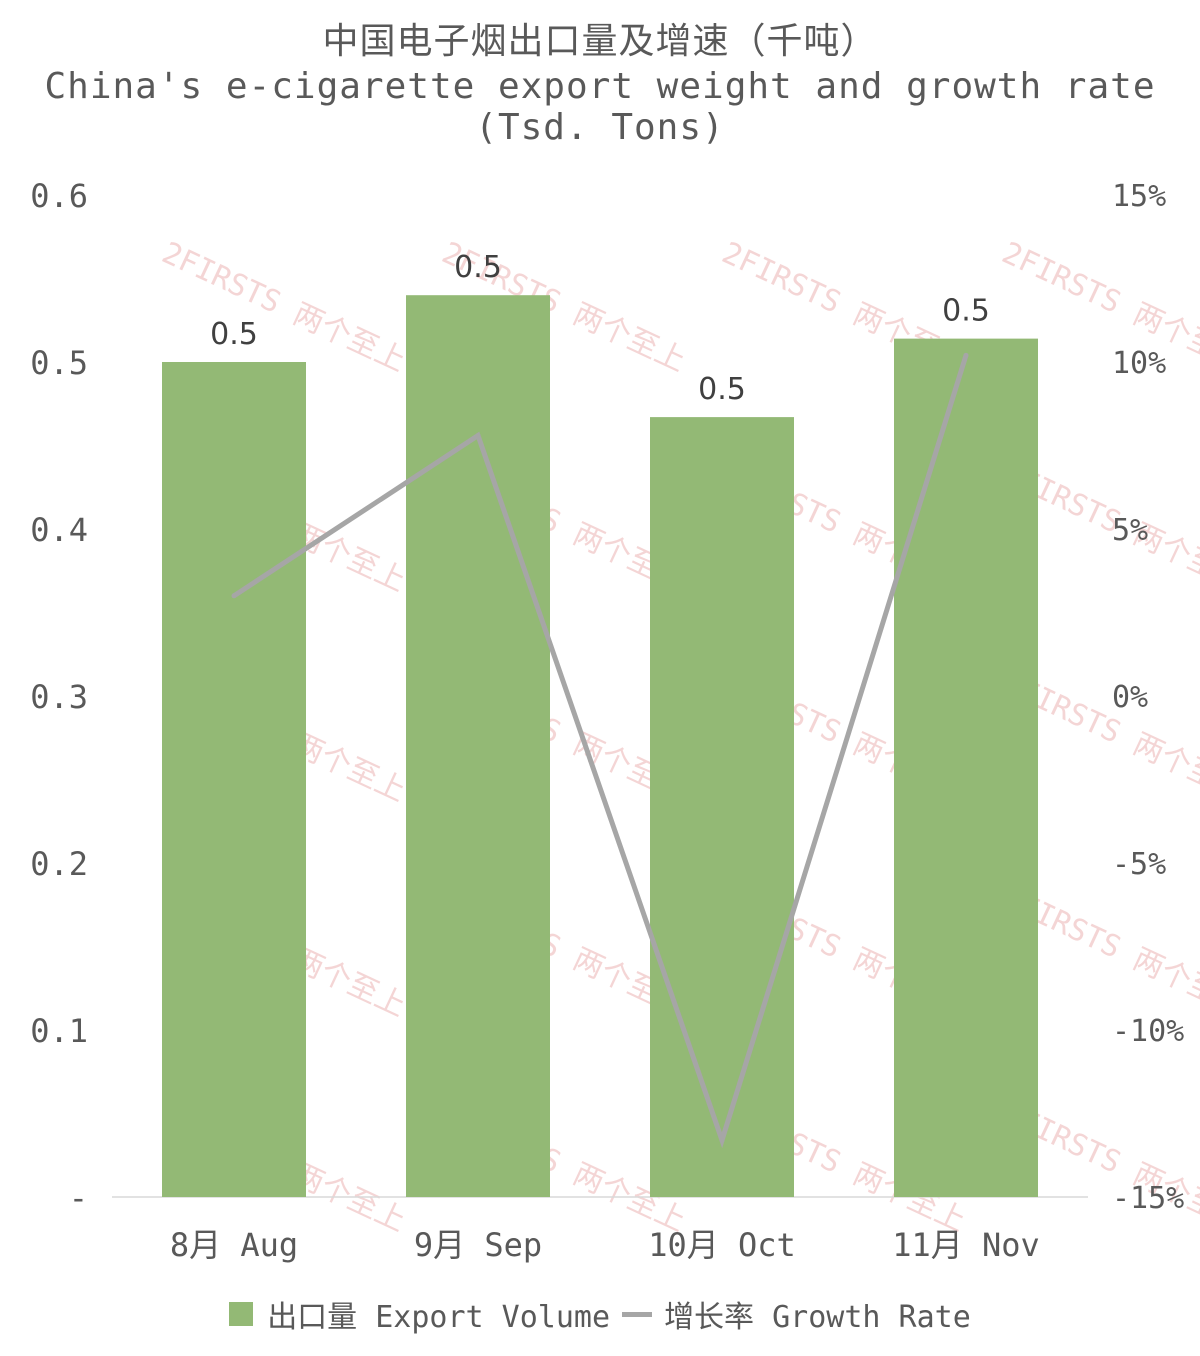 The height and width of the screenshot is (1356, 1200). I want to click on x-tick-label: 10月 Oct, so click(722, 1245).